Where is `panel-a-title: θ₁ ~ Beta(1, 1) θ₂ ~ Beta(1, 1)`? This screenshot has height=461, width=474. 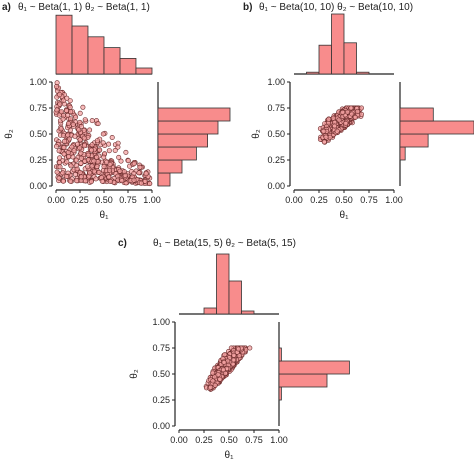 panel-a-title: θ₁ ~ Beta(1, 1) θ₂ ~ Beta(1, 1) is located at coordinates (84, 7).